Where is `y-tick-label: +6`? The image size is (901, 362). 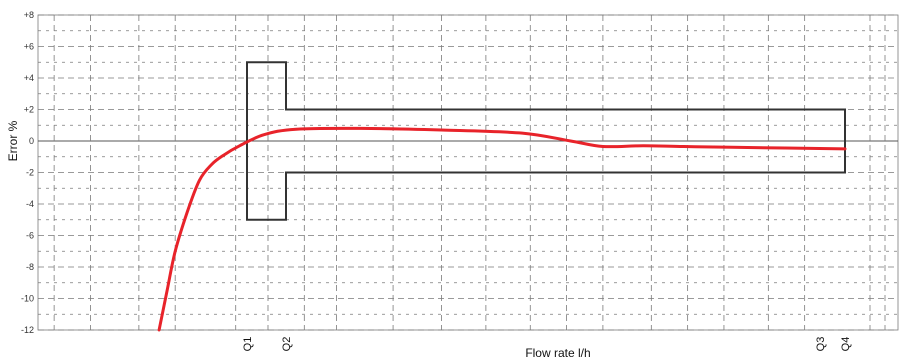 y-tick-label: +6 is located at coordinates (29, 47).